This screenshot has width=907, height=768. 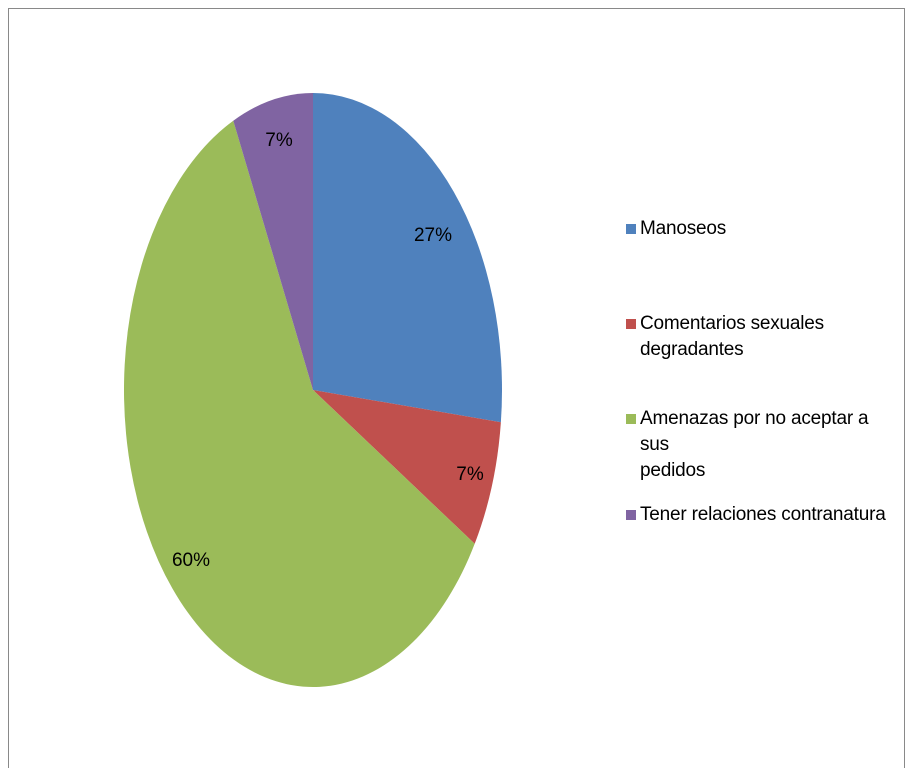 What do you see at coordinates (683, 228) in the screenshot?
I see `legend-label-manoseos: Manoseos` at bounding box center [683, 228].